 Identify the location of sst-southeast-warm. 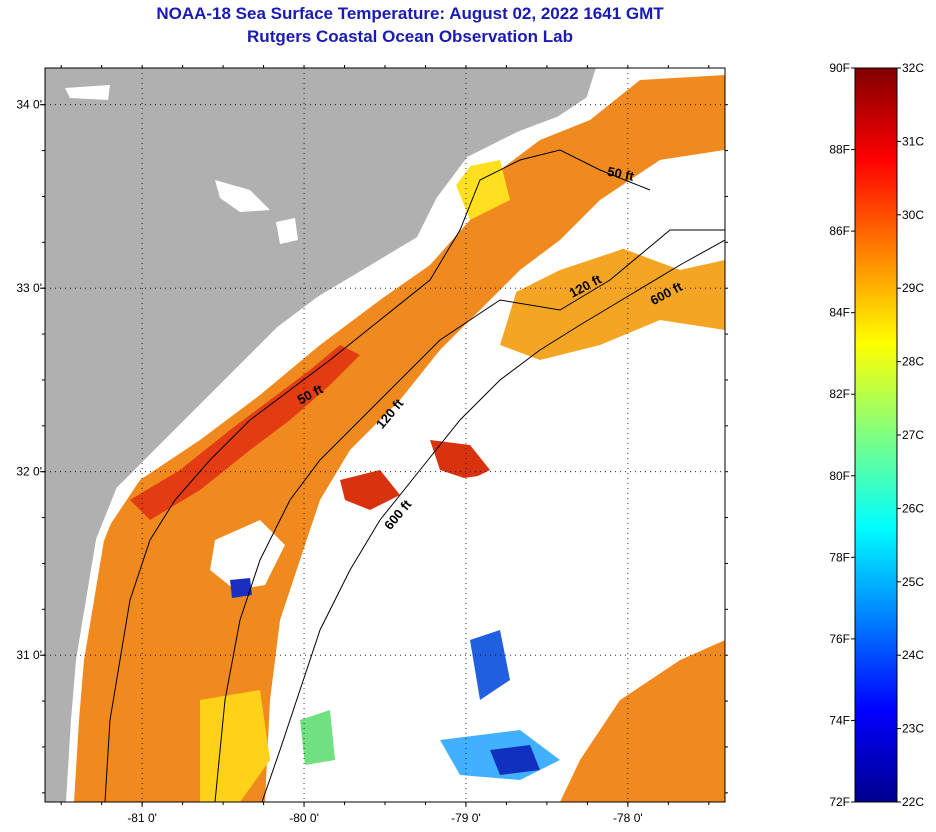
(642, 721).